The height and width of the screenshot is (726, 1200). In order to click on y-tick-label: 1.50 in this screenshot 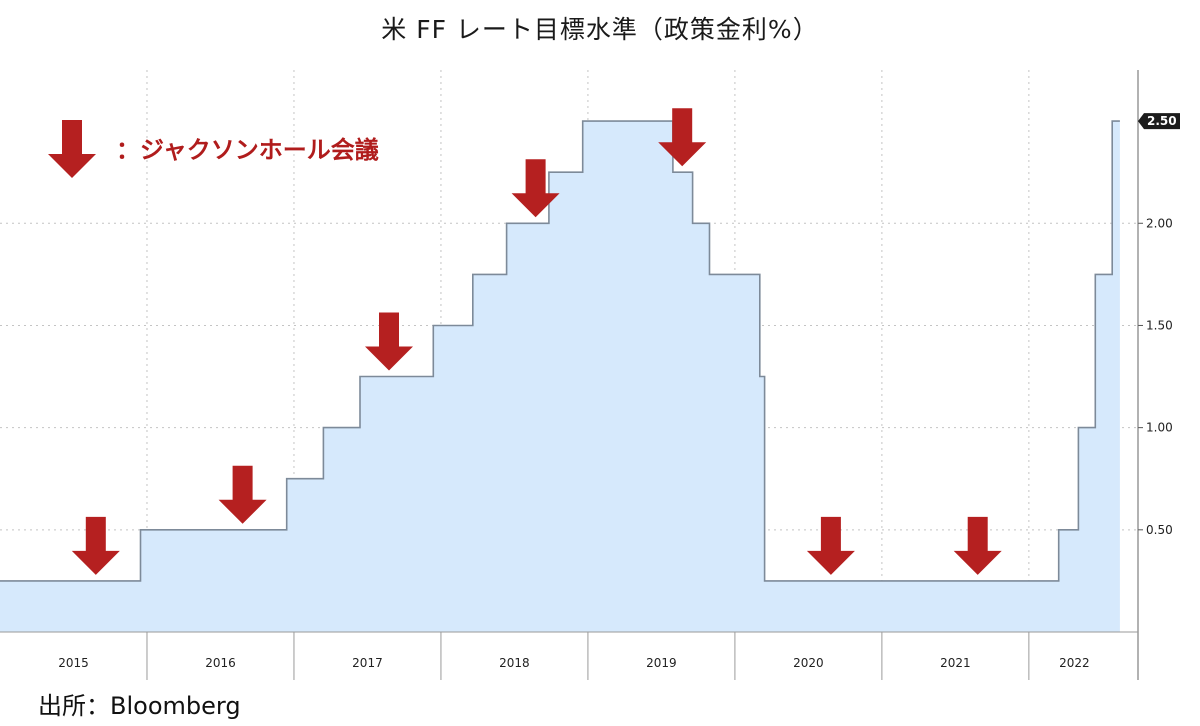, I will do `click(1159, 325)`.